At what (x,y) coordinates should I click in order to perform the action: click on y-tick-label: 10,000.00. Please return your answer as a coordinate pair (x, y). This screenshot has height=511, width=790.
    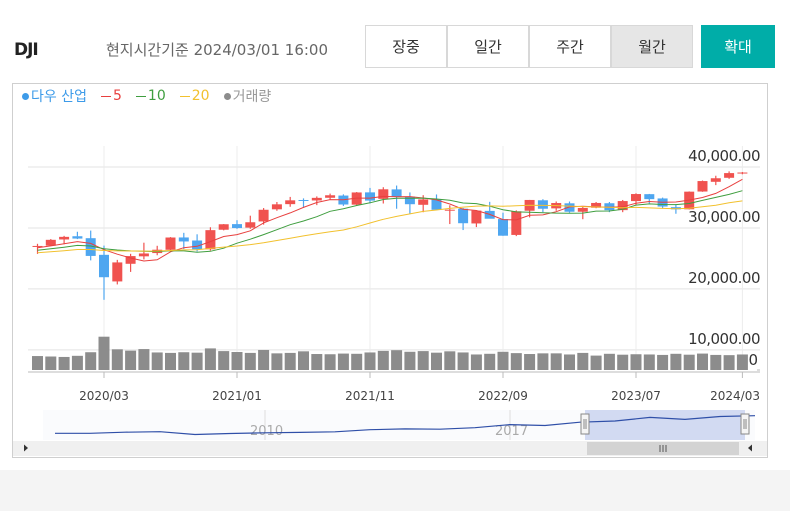
    Looking at the image, I should click on (724, 339).